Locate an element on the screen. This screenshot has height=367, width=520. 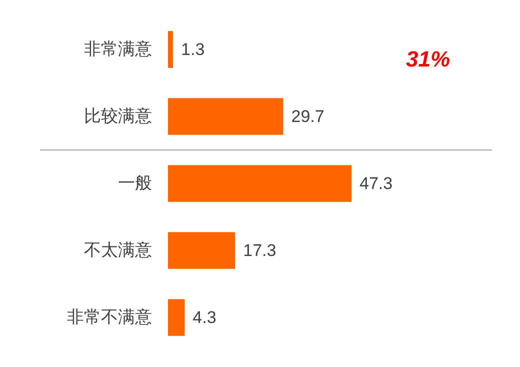
y-tick-label: 非常不满意 is located at coordinates (109, 318).